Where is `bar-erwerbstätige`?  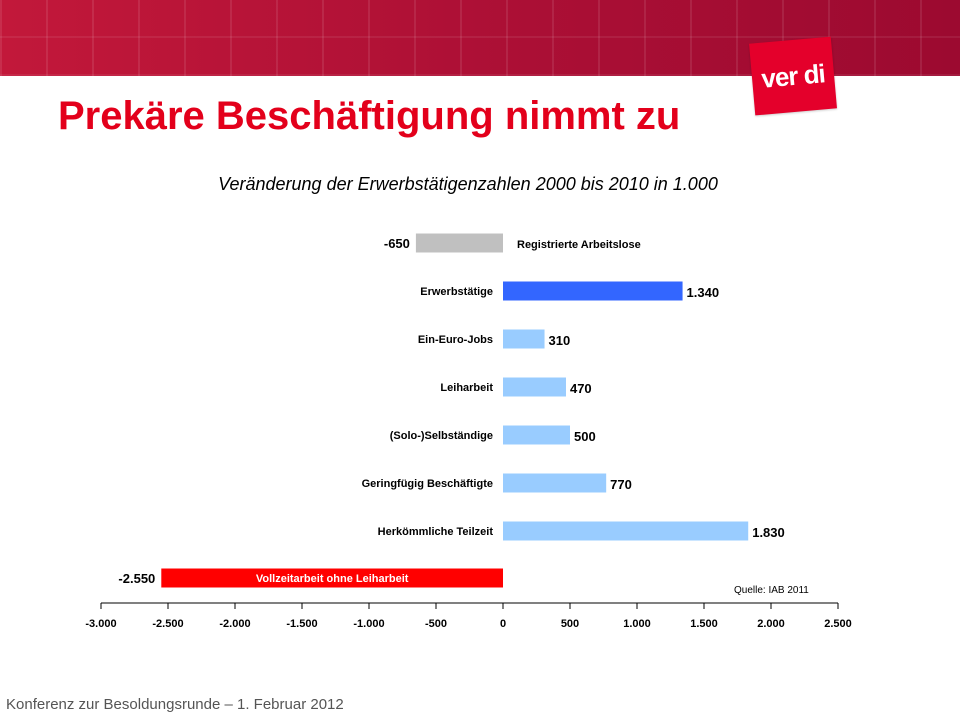
bar-erwerbstätige is located at coordinates (593, 291).